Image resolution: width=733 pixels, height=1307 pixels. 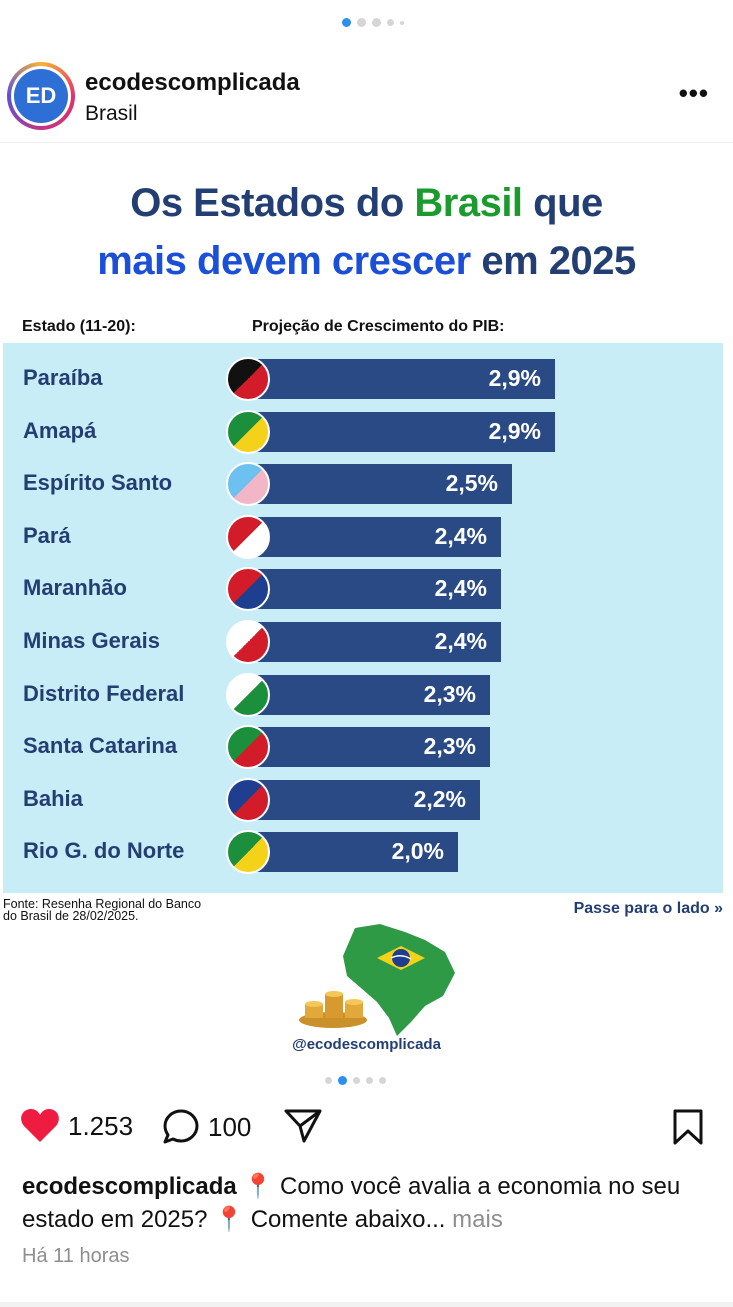 What do you see at coordinates (40, 1126) in the screenshot?
I see `heart-icon` at bounding box center [40, 1126].